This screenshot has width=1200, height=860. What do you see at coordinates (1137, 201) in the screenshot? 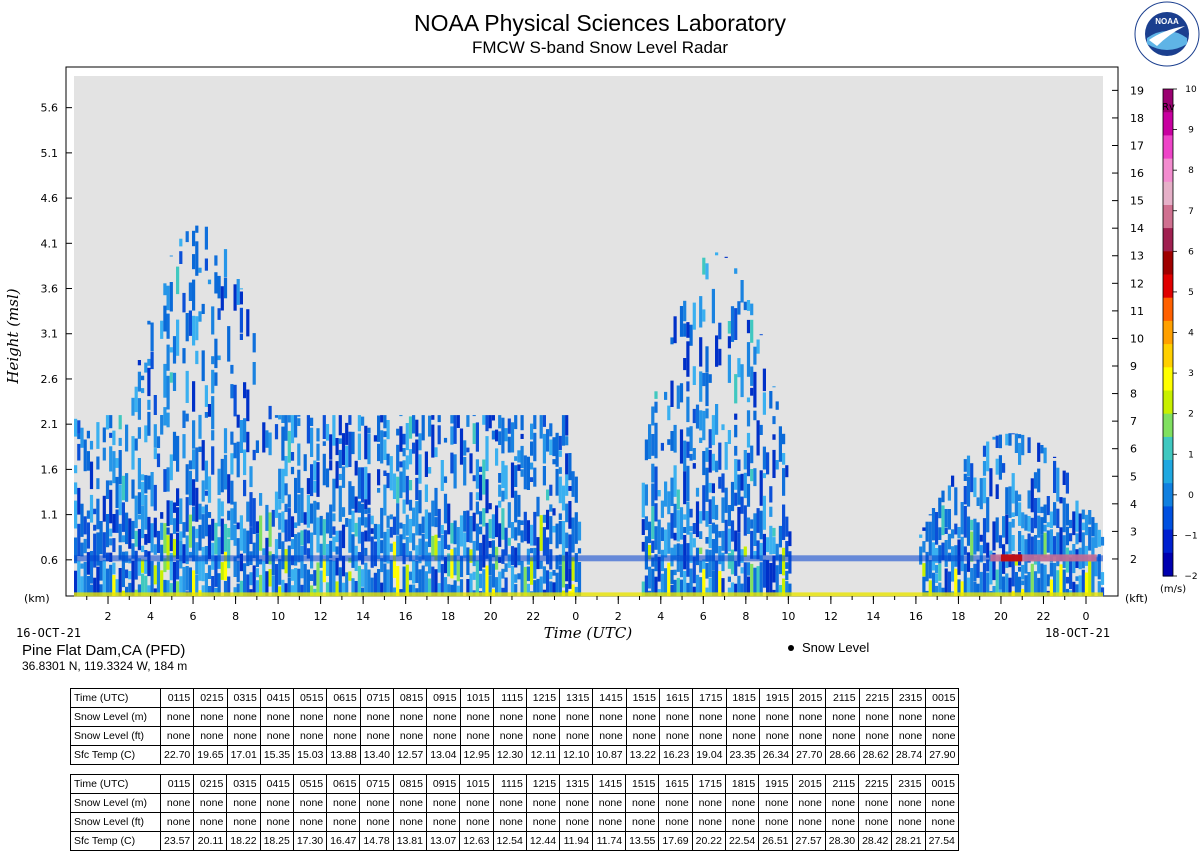
I see `y-right-tick-label: 15` at bounding box center [1137, 201].